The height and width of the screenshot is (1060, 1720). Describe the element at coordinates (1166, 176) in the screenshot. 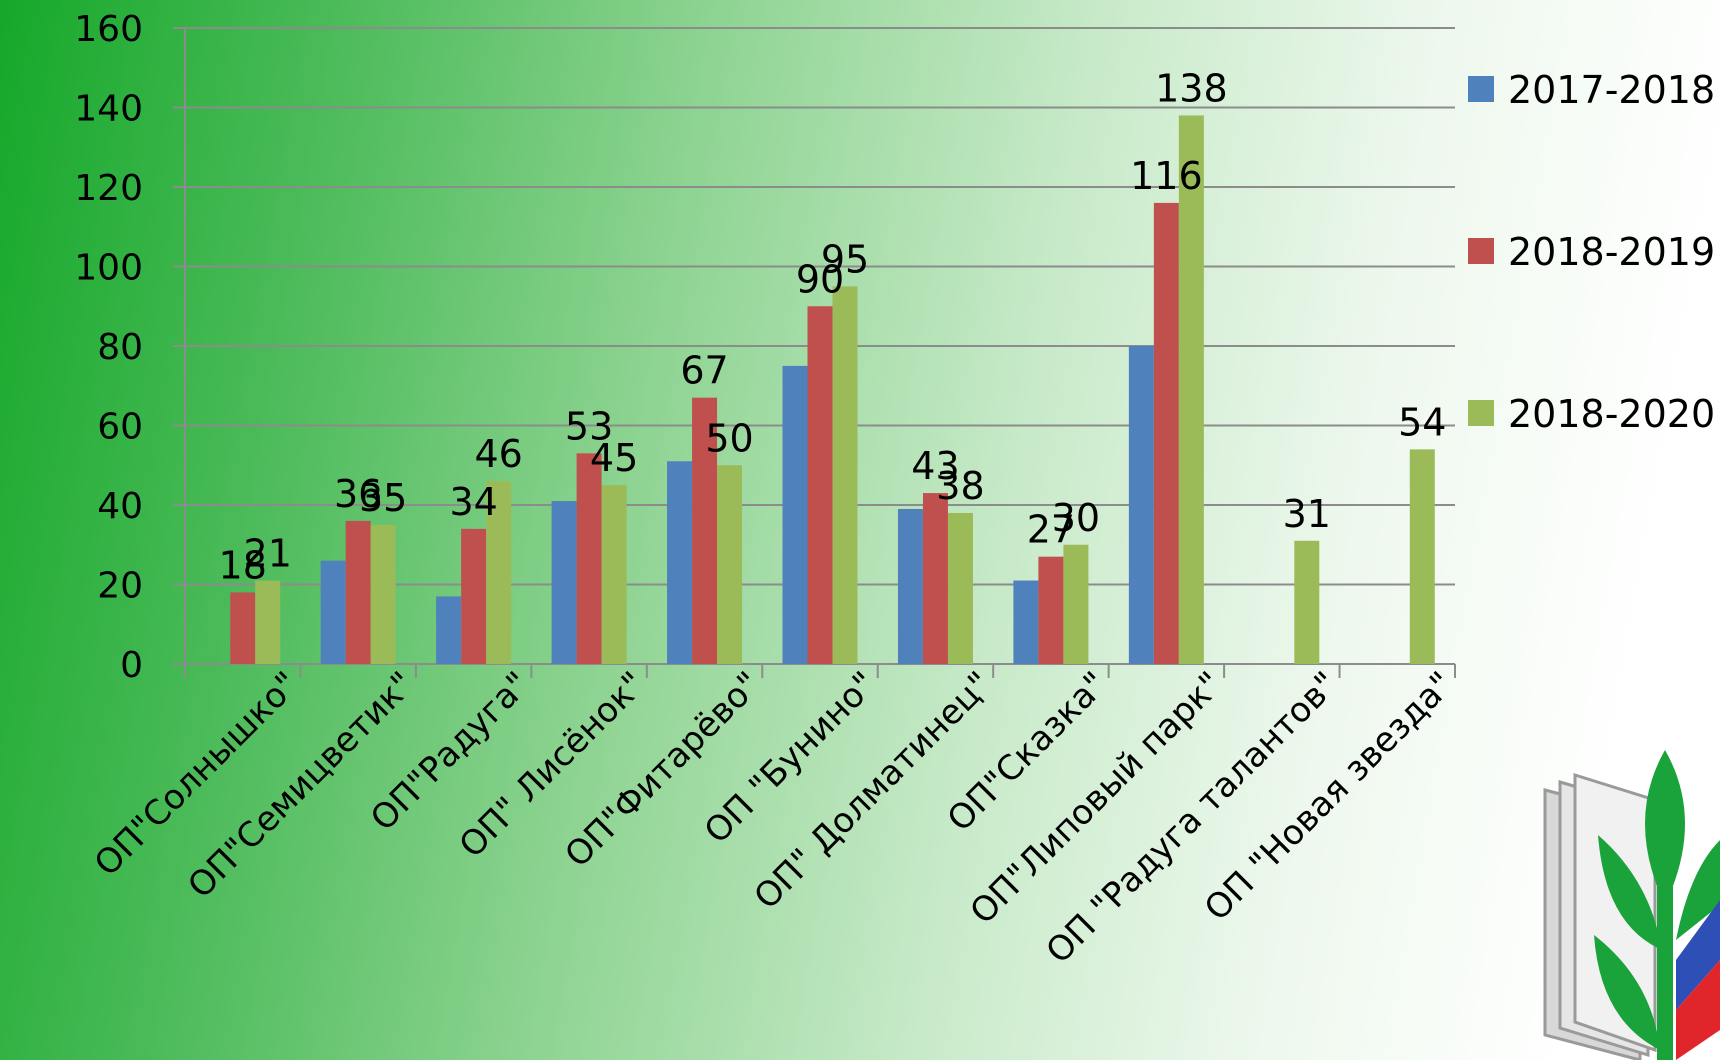

I see `data-label: 116` at that location.